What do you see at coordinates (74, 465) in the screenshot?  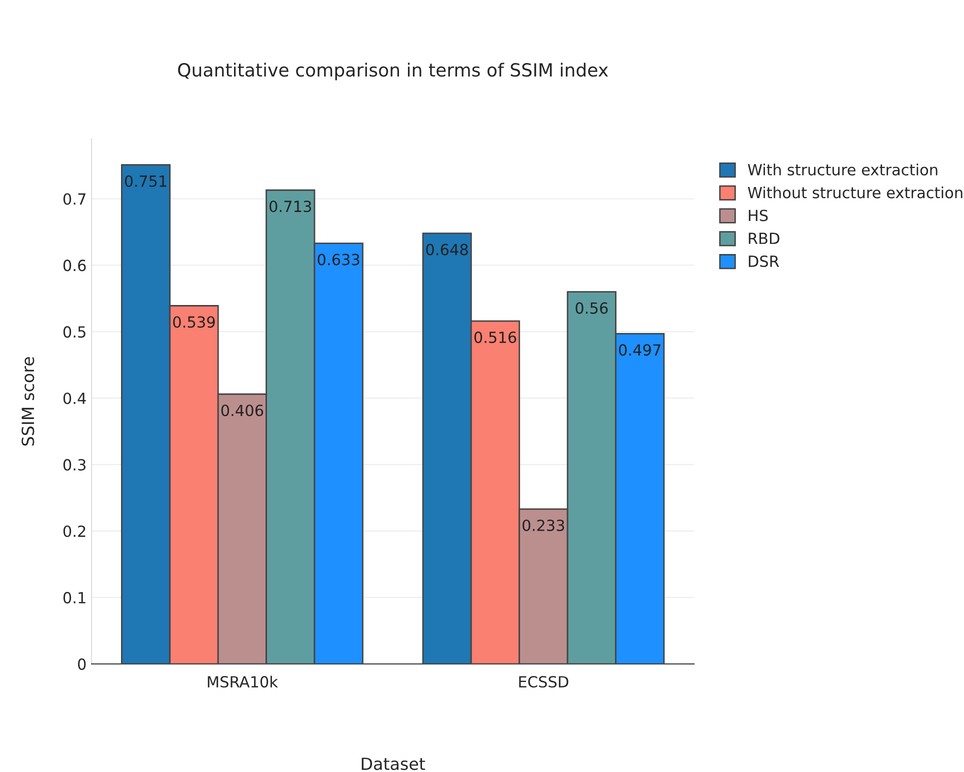 I see `y-tick-label: 0.3` at bounding box center [74, 465].